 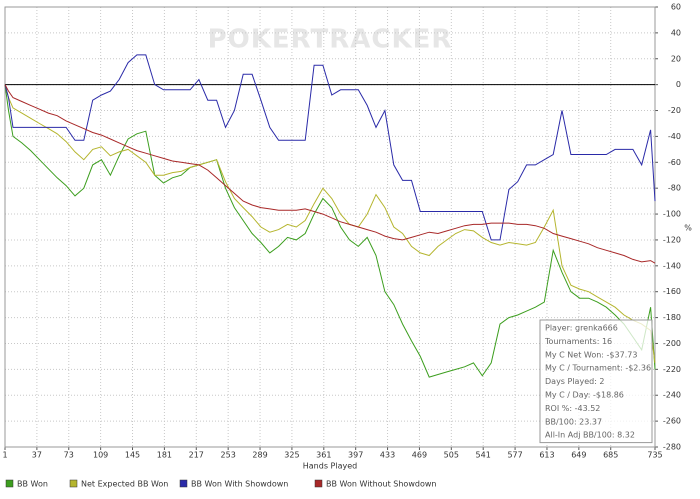 What do you see at coordinates (4, 455) in the screenshot?
I see `x-tick-label: 1` at bounding box center [4, 455].